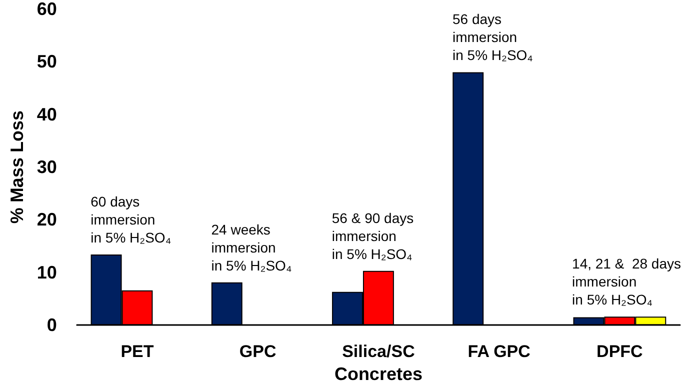  What do you see at coordinates (46, 62) in the screenshot?
I see `y-tick-label: 50` at bounding box center [46, 62].